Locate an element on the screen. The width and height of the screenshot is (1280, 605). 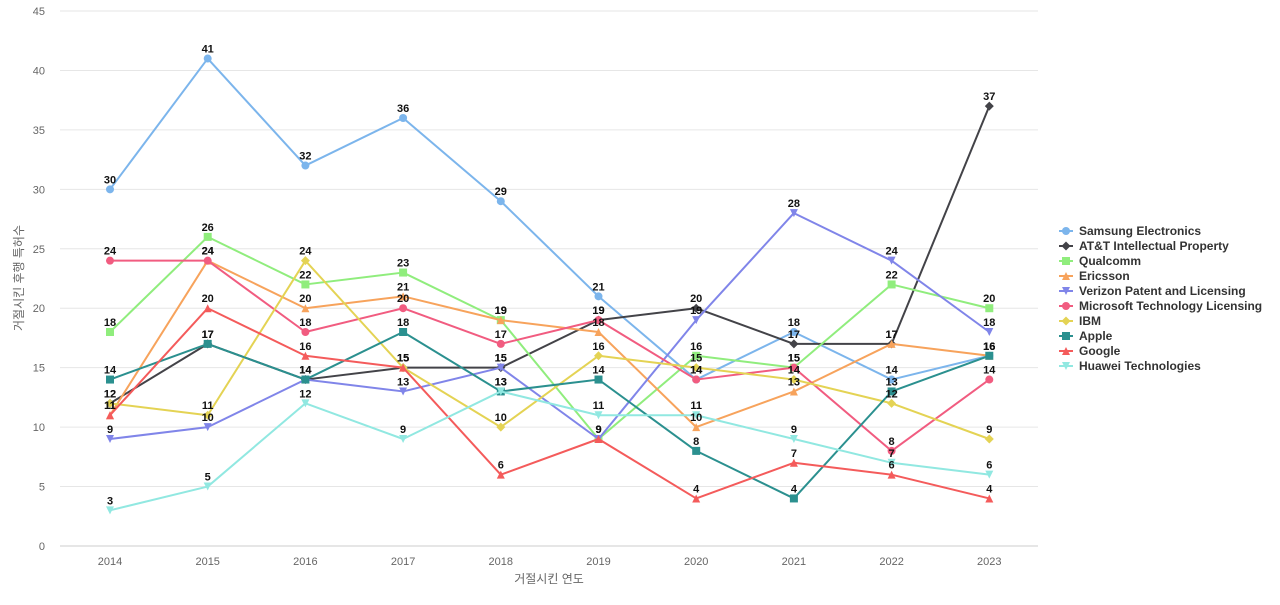
legend-item: Huawei Technologies is located at coordinates (1130, 366).